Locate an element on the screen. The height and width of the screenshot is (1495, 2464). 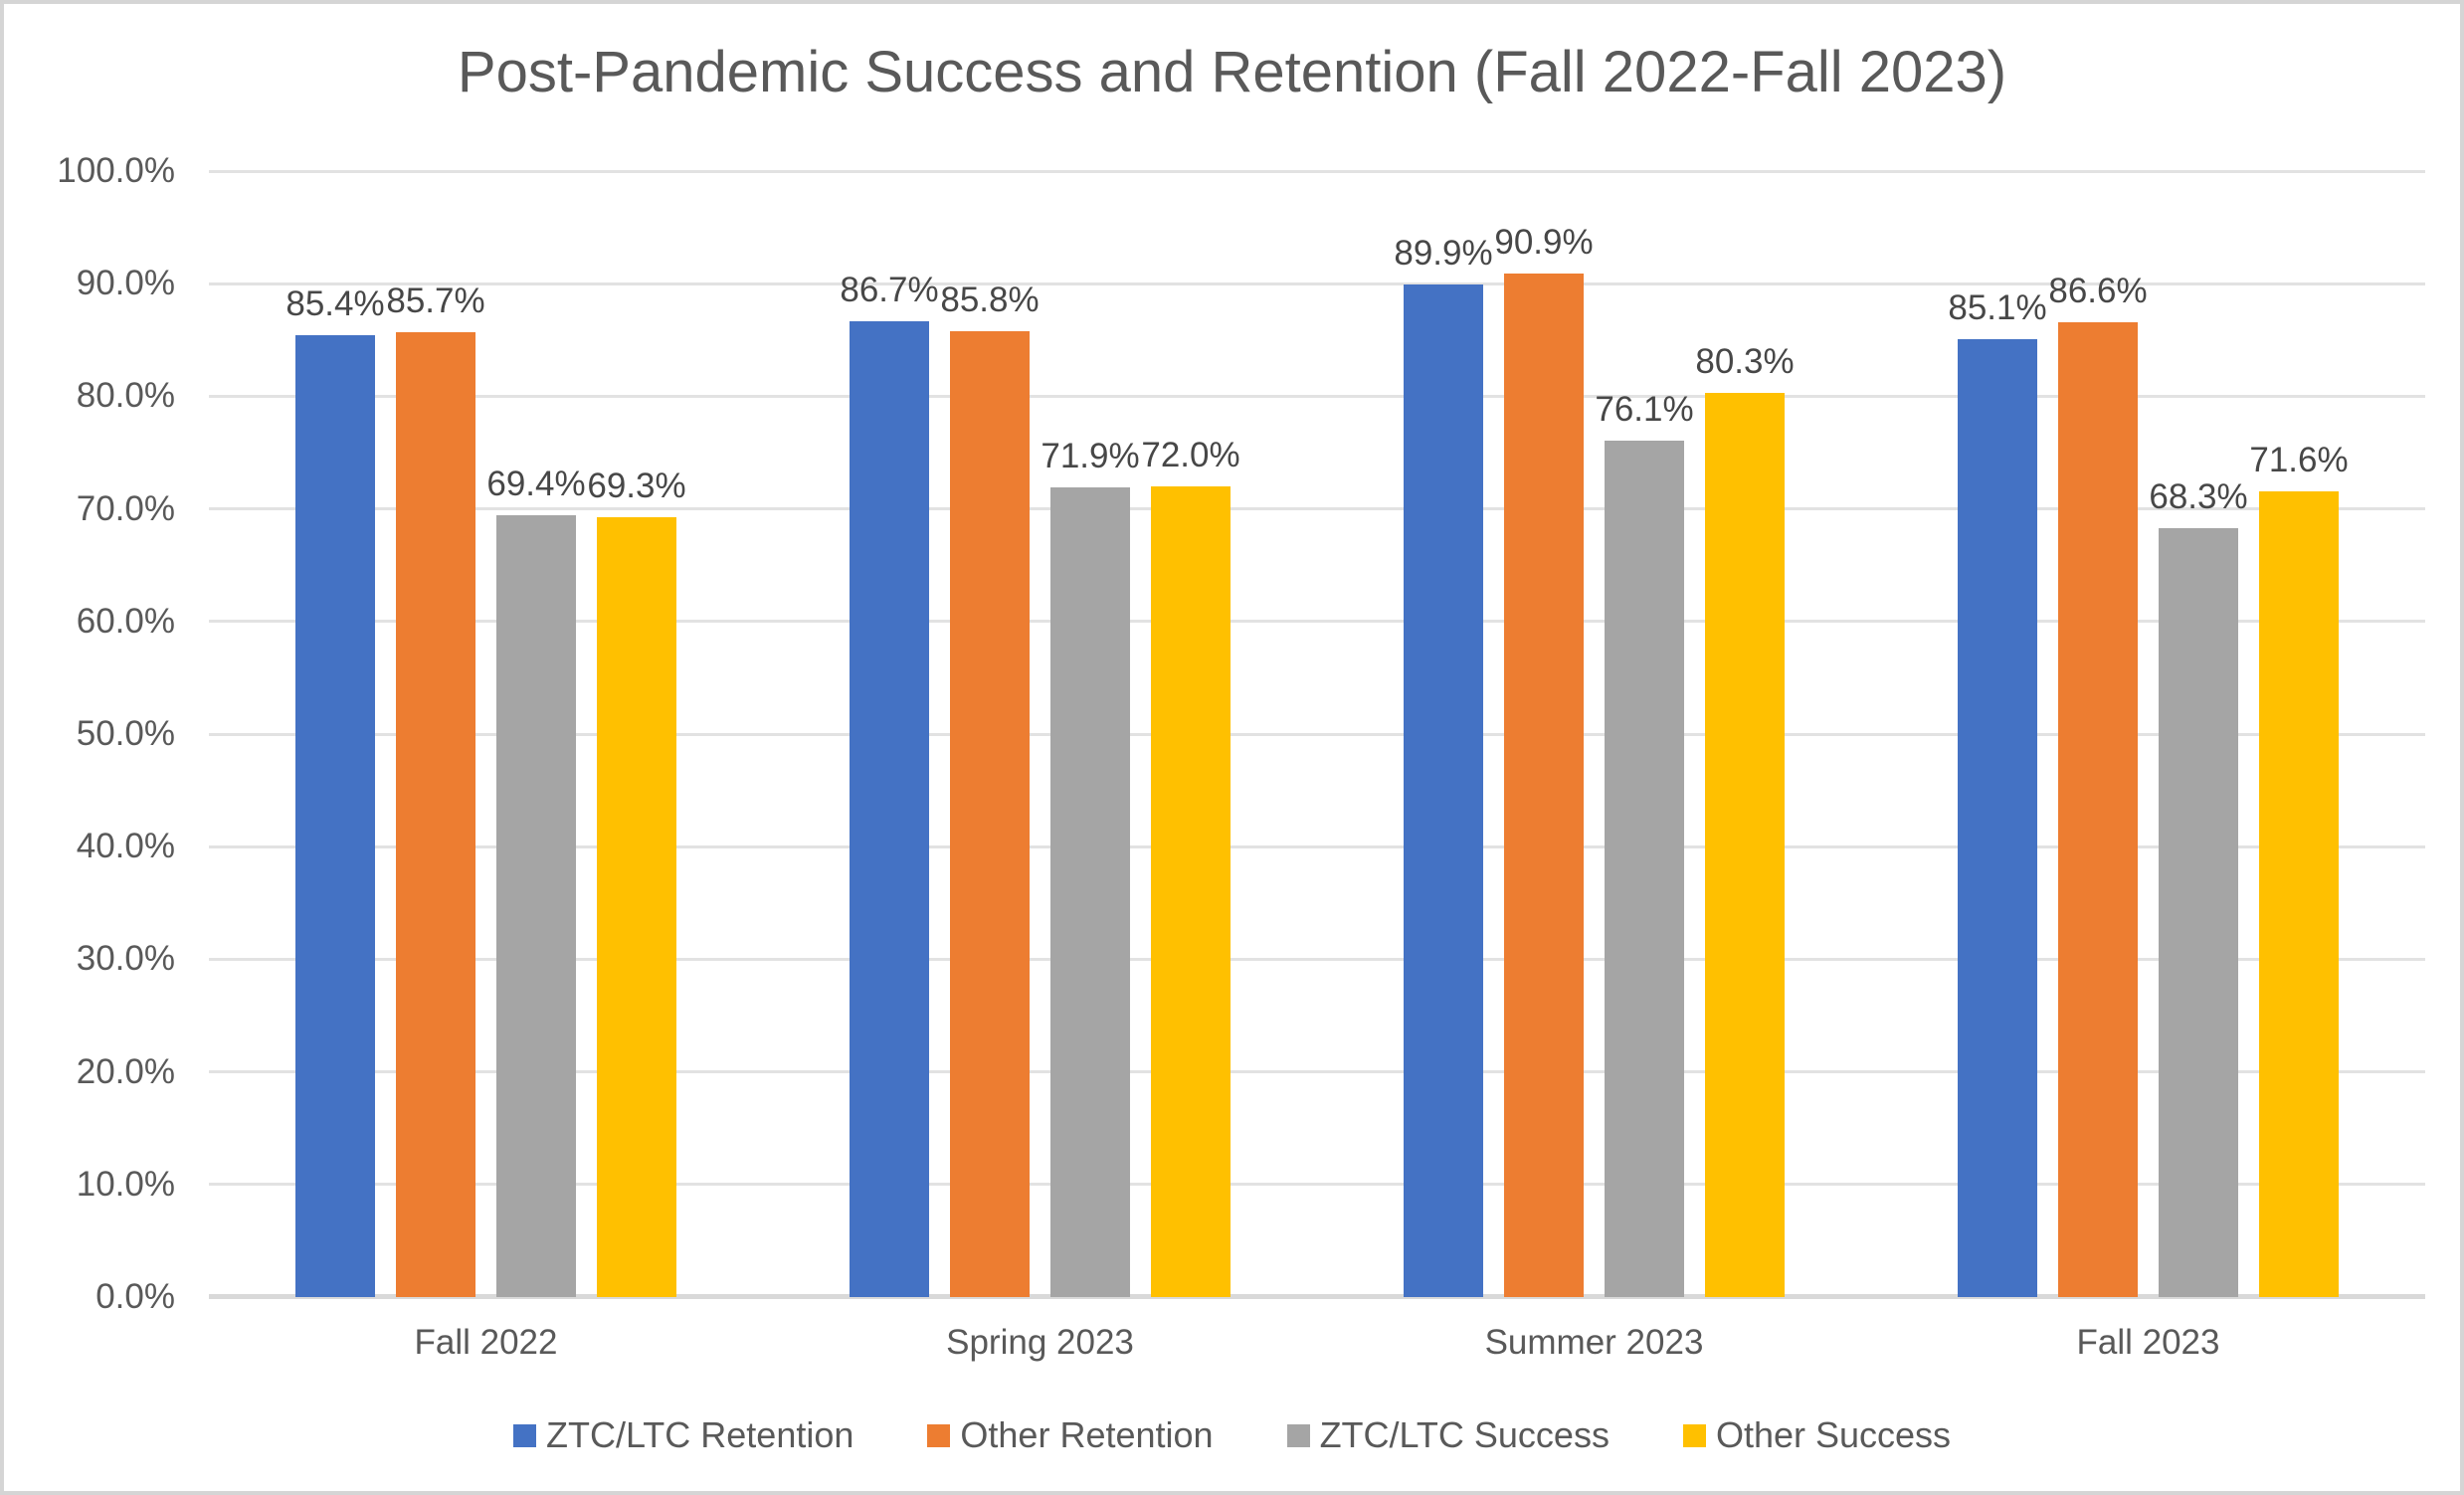
x-axis-category-label: Fall 2022 is located at coordinates (486, 1342).